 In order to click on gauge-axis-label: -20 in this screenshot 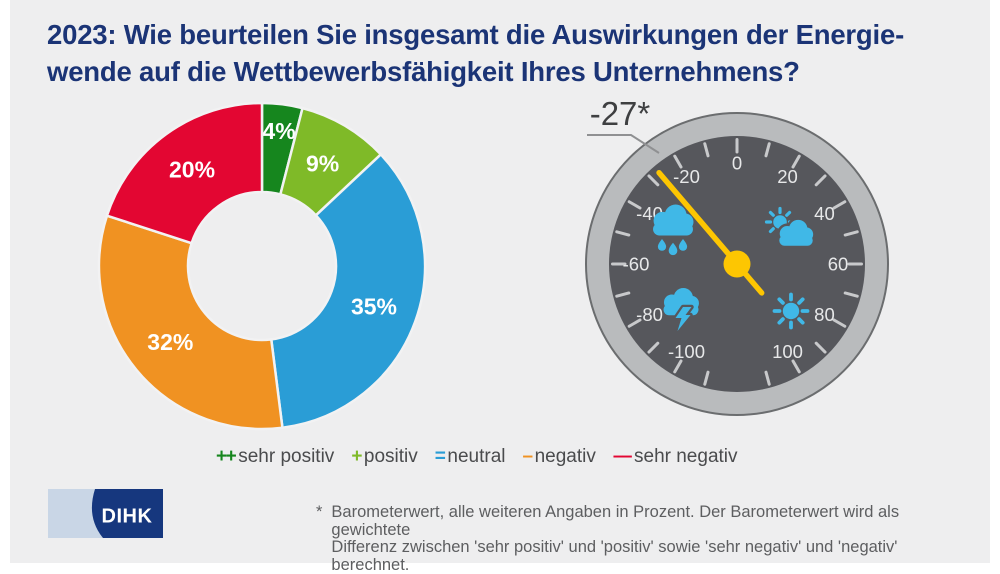, I will do `click(686, 176)`.